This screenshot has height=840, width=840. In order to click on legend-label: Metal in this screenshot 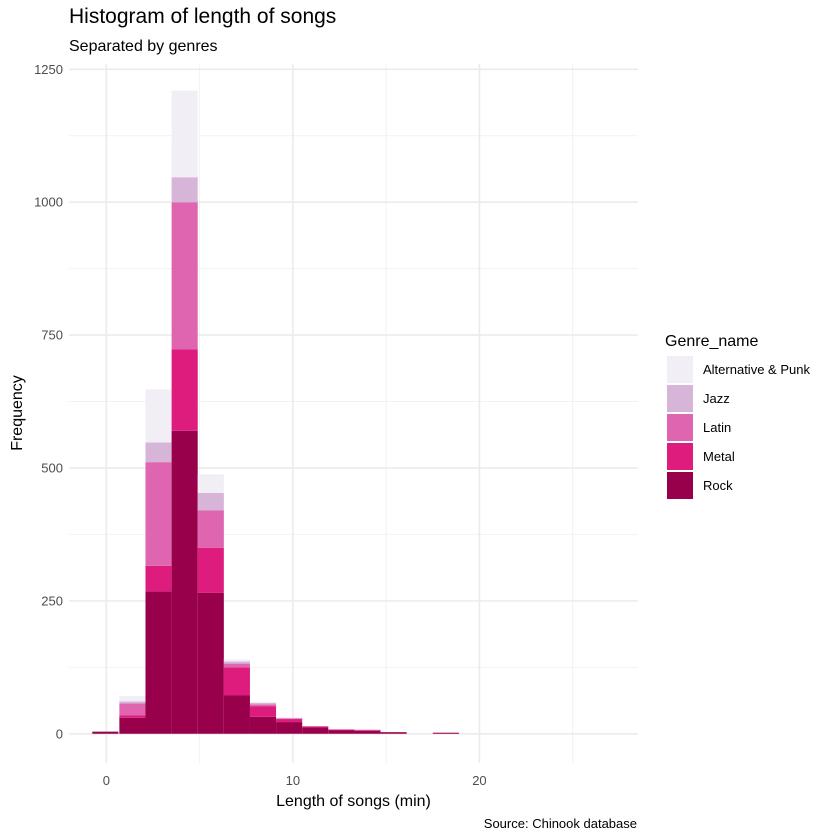, I will do `click(719, 456)`.